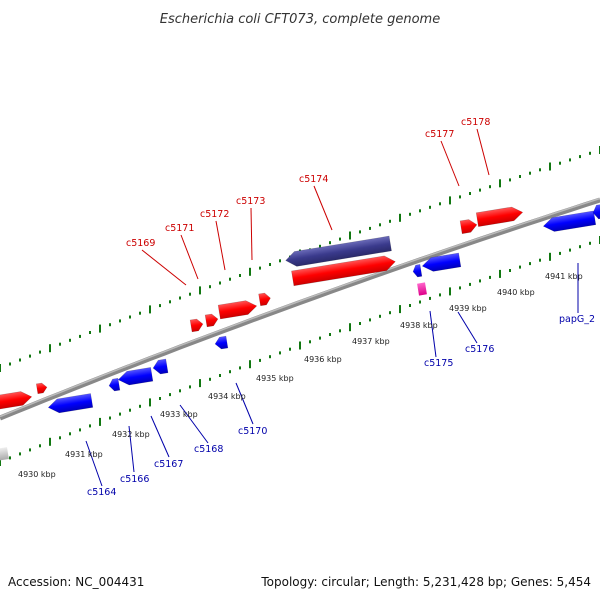  Describe the element at coordinates (479, 349) in the screenshot. I see `gene-label-c5176: c5176` at that location.